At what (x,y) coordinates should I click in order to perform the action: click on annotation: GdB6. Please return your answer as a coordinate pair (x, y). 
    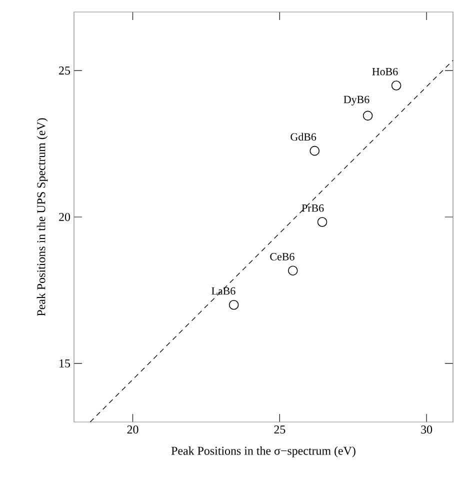
    Looking at the image, I should click on (303, 136).